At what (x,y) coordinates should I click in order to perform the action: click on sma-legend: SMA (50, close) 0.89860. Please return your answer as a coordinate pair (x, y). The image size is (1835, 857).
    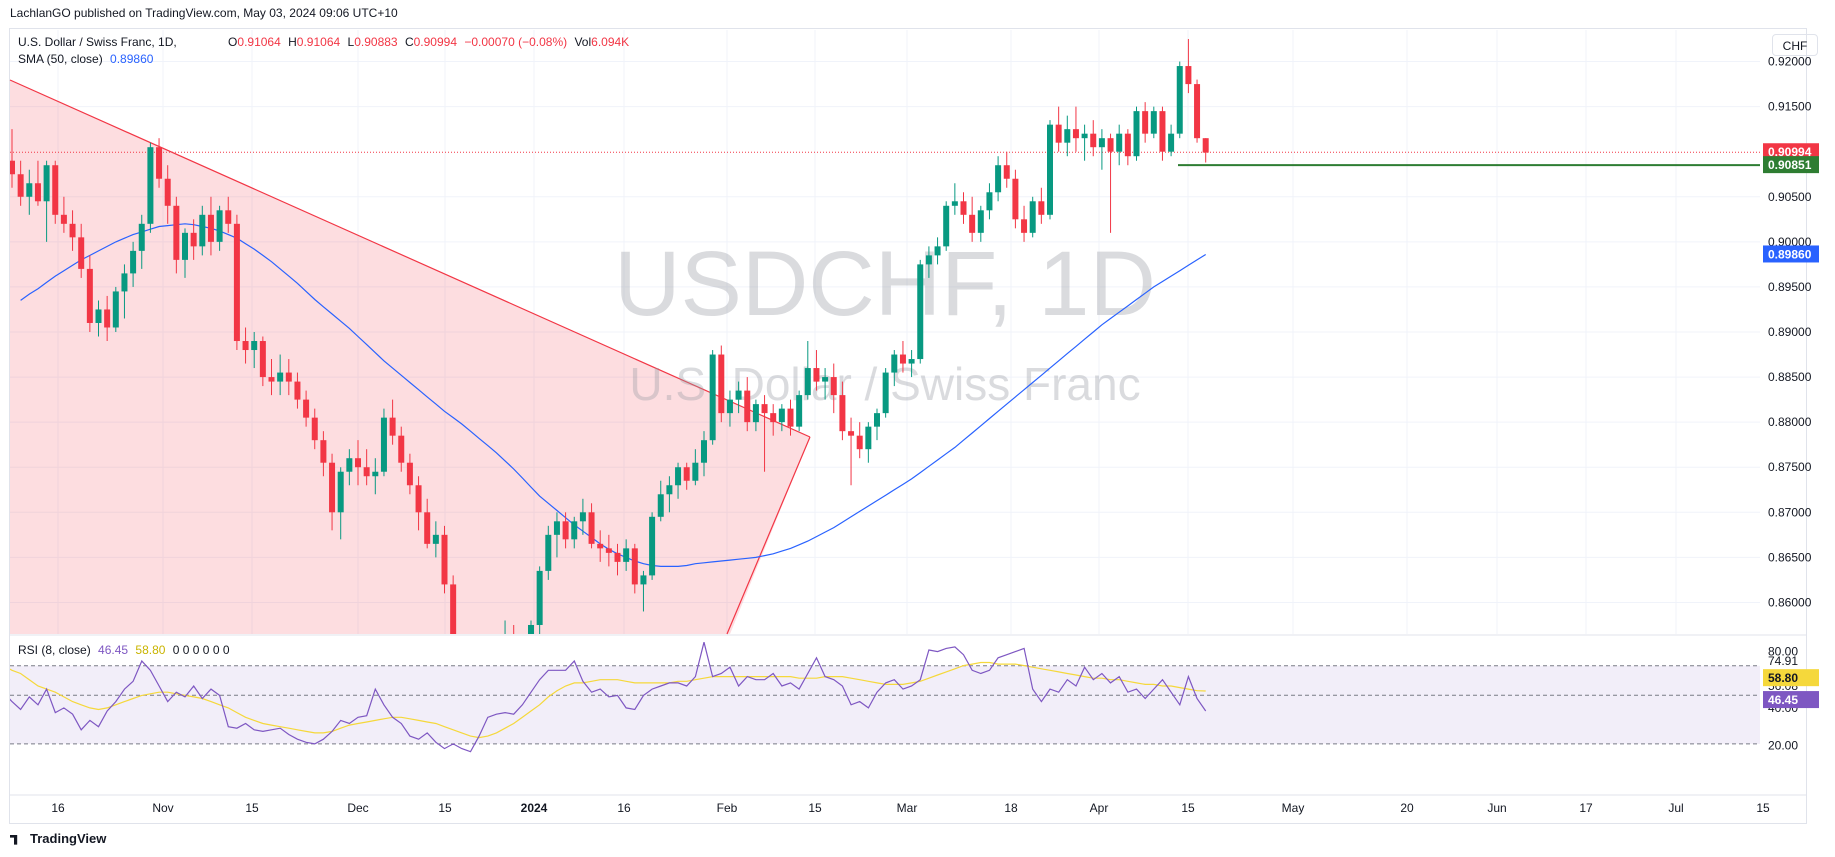
    Looking at the image, I should click on (85, 59).